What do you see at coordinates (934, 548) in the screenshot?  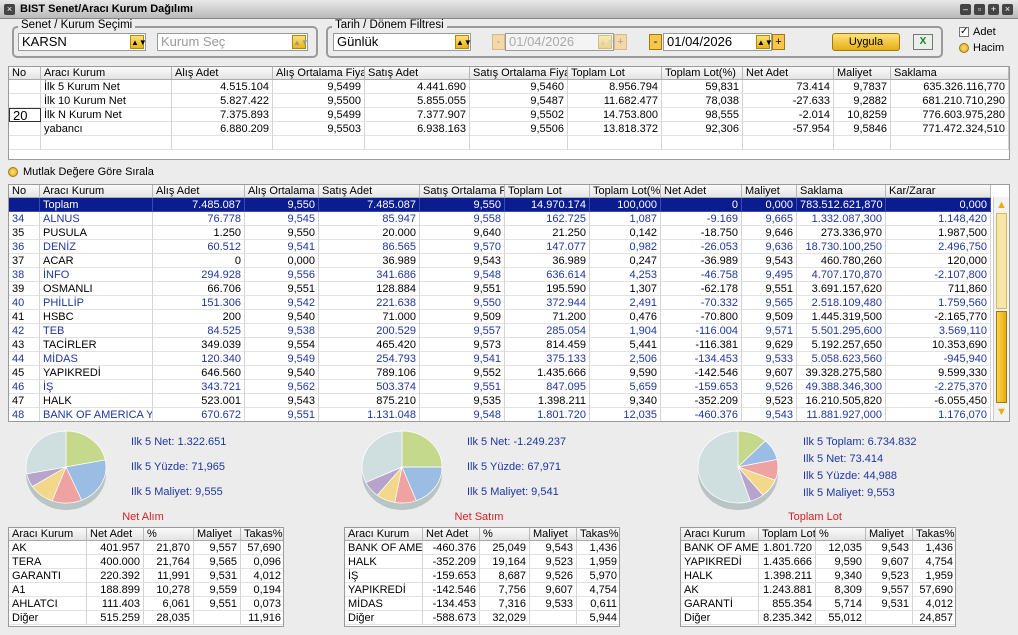 I see `table-cell: 1,436` at bounding box center [934, 548].